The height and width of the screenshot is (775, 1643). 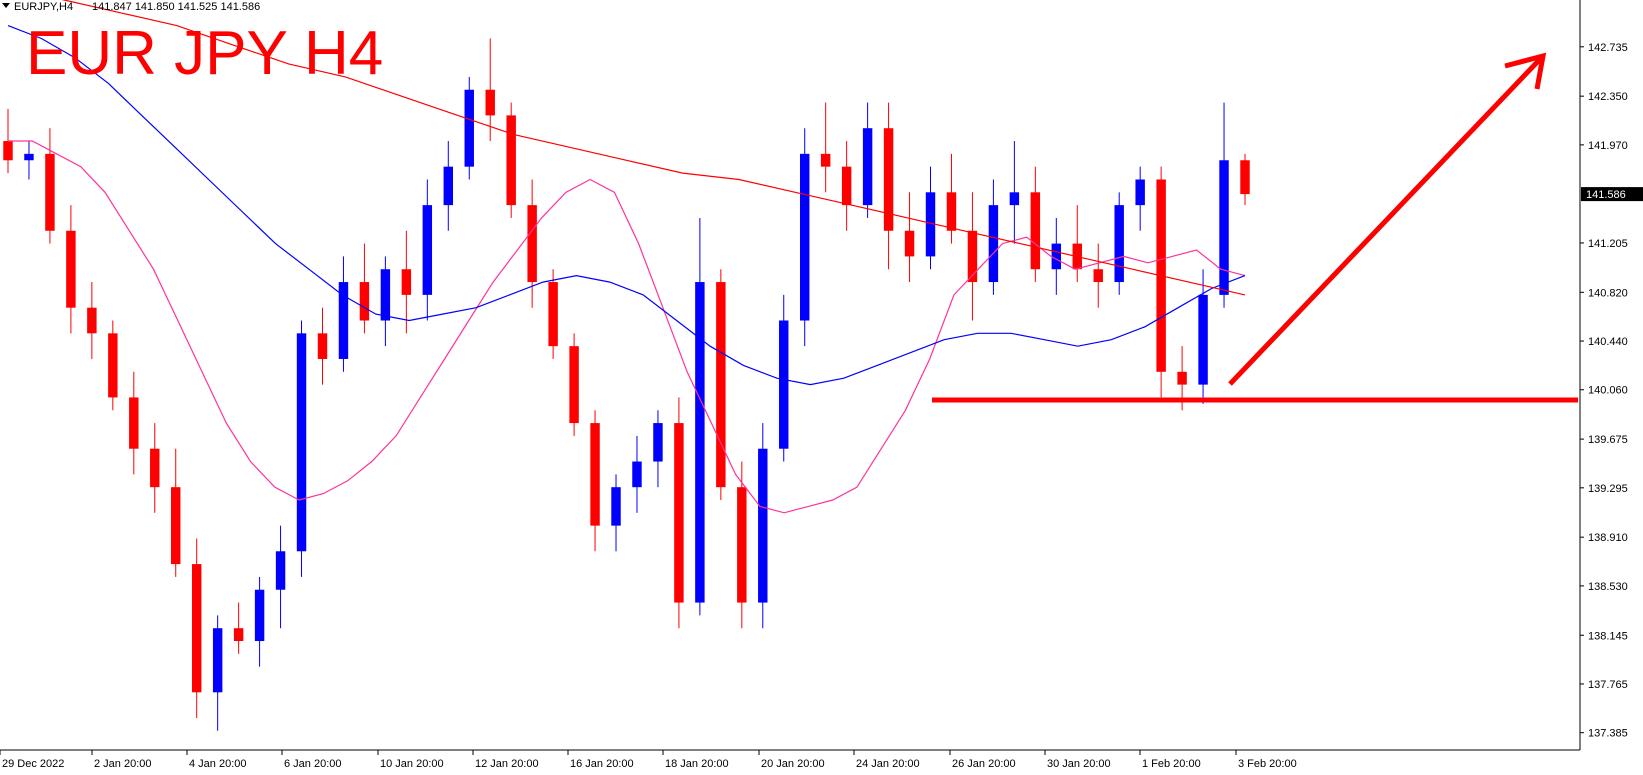 What do you see at coordinates (412, 764) in the screenshot?
I see `time-tick-label: 10 Jan 20:00` at bounding box center [412, 764].